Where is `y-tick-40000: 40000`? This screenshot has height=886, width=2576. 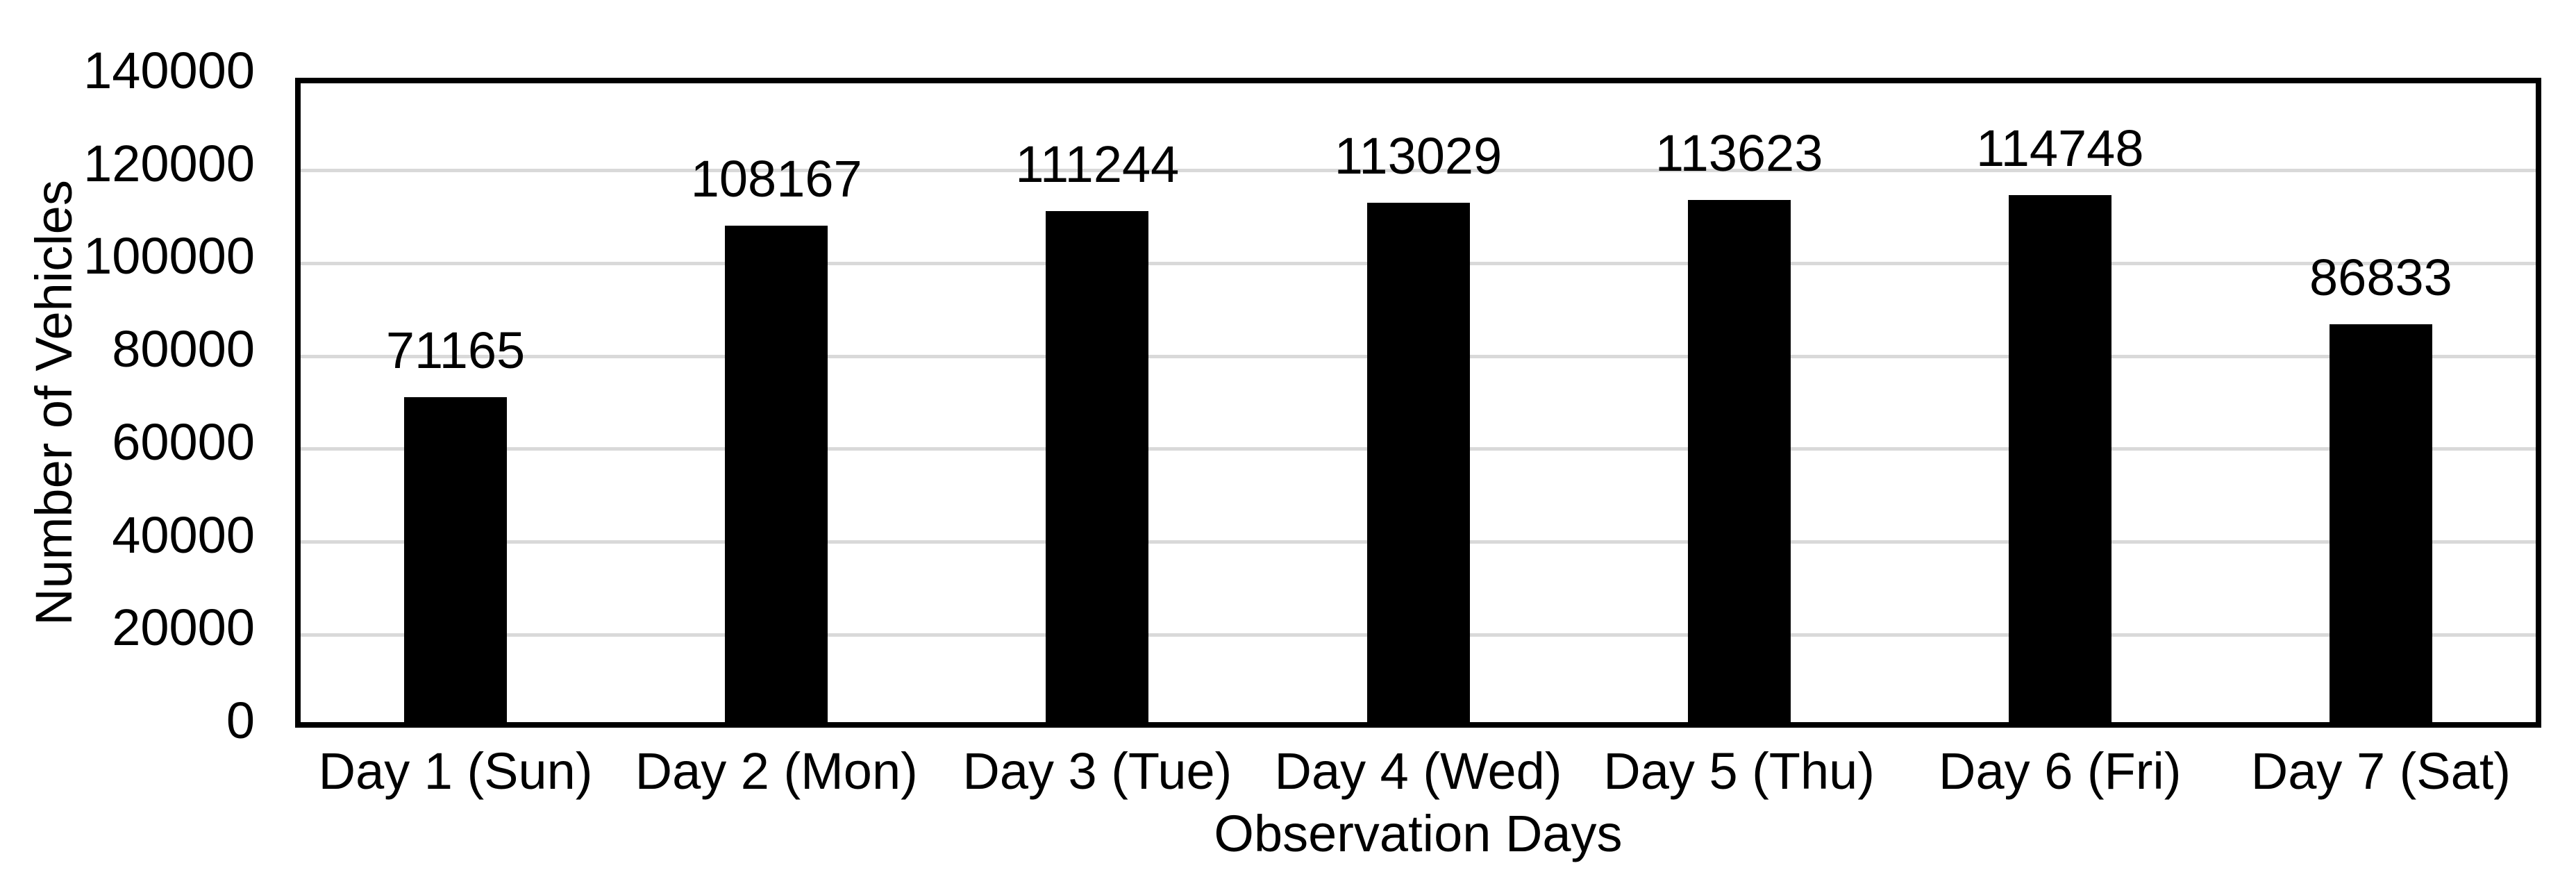
y-tick-40000: 40000 is located at coordinates (183, 534).